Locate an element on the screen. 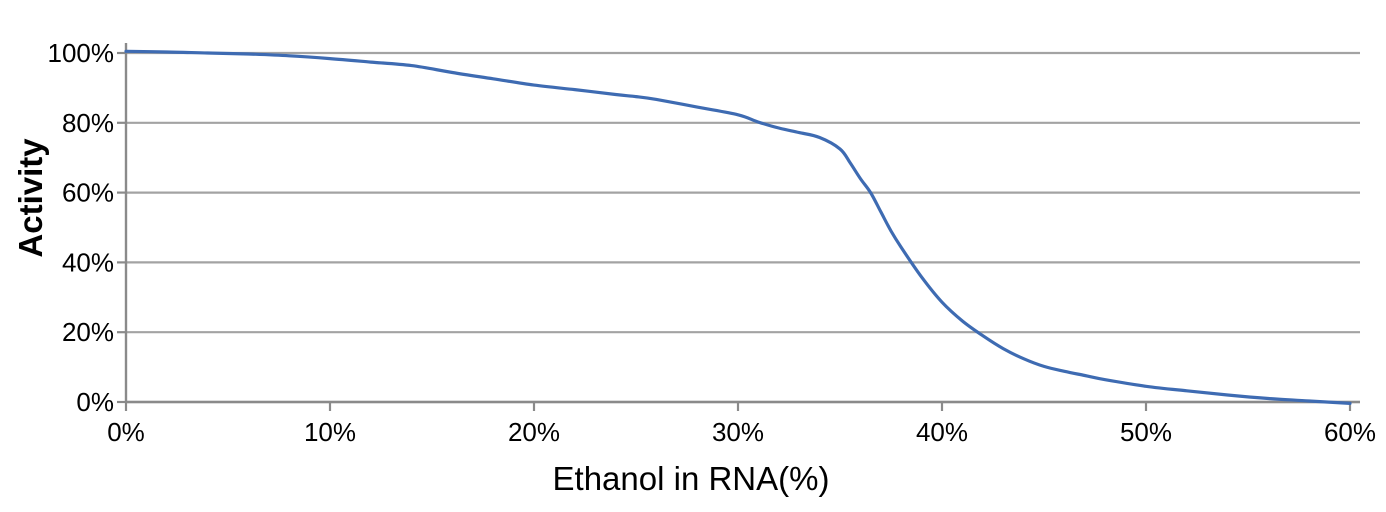 This screenshot has width=1386, height=512. x-tick-label: 40% is located at coordinates (942, 432).